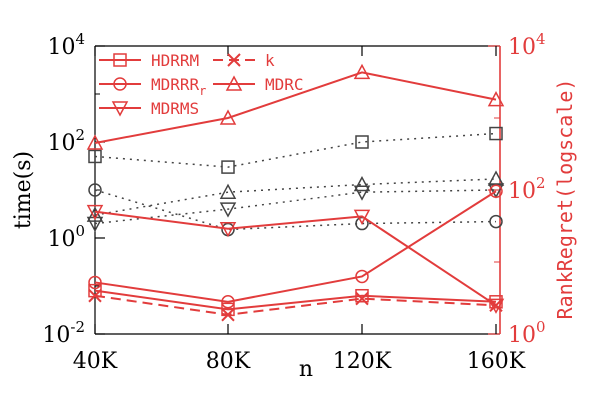 The width and height of the screenshot is (590, 401). I want to click on x-tick-label: 40K, so click(95, 361).